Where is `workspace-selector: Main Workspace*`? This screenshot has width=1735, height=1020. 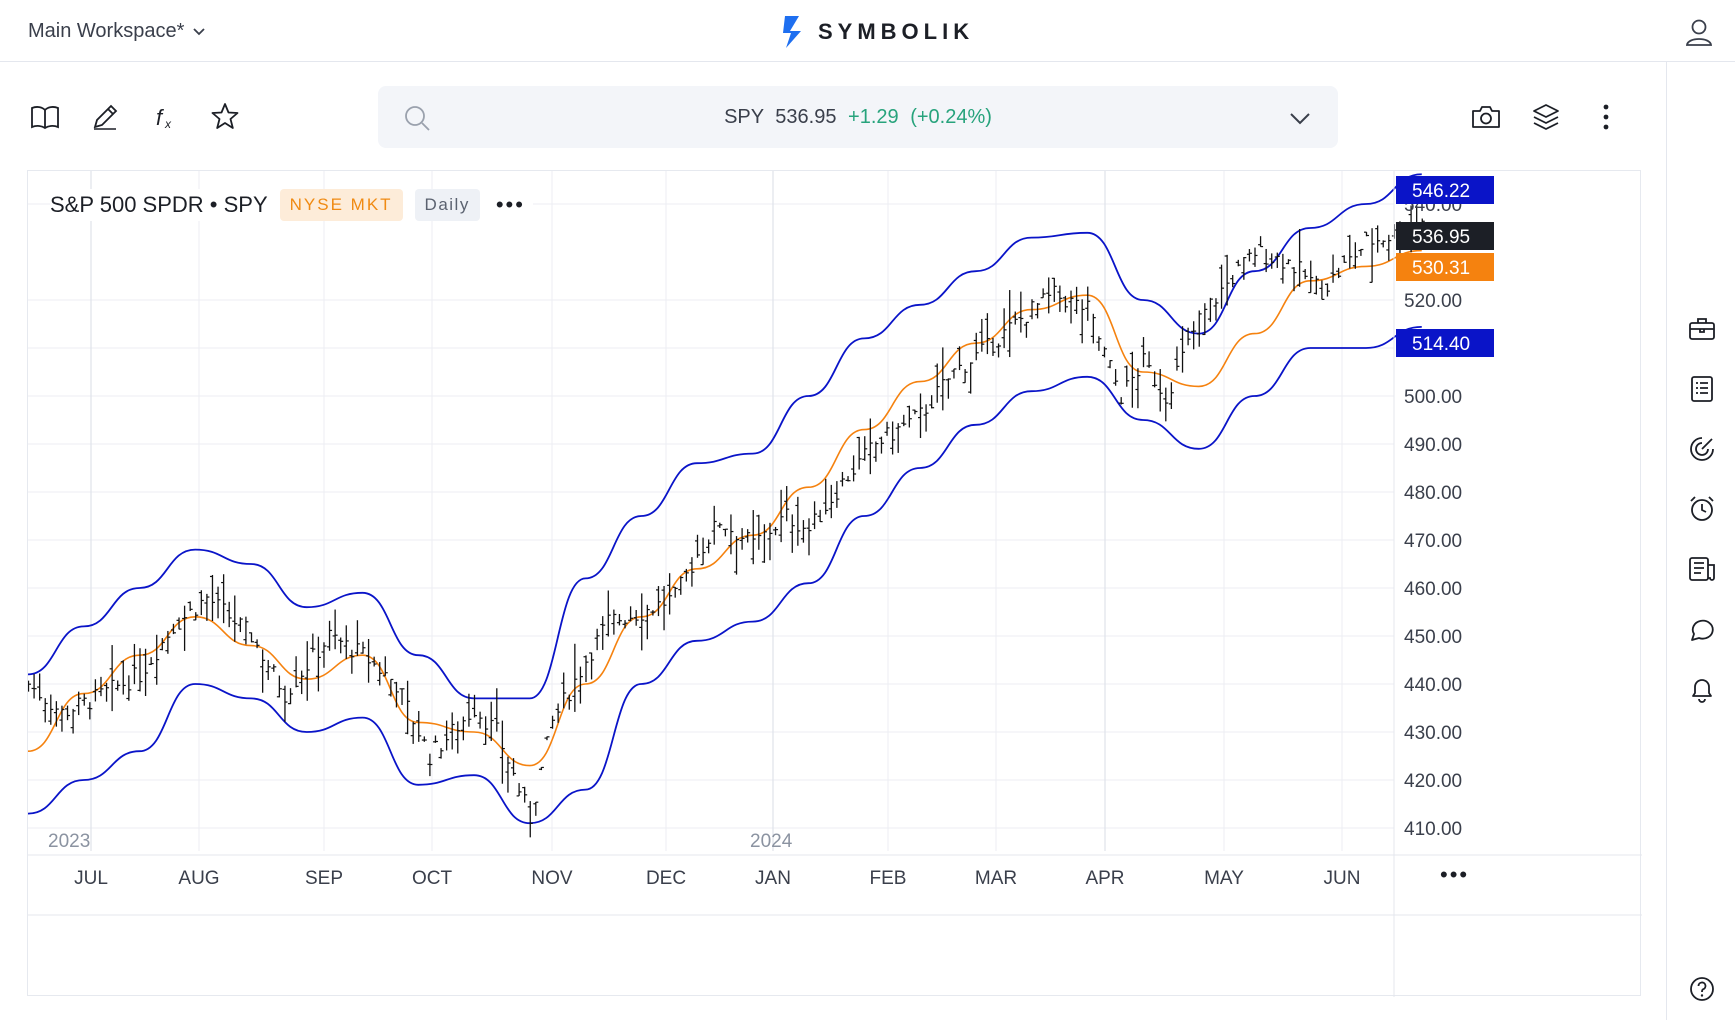
workspace-selector: Main Workspace* is located at coordinates (117, 31).